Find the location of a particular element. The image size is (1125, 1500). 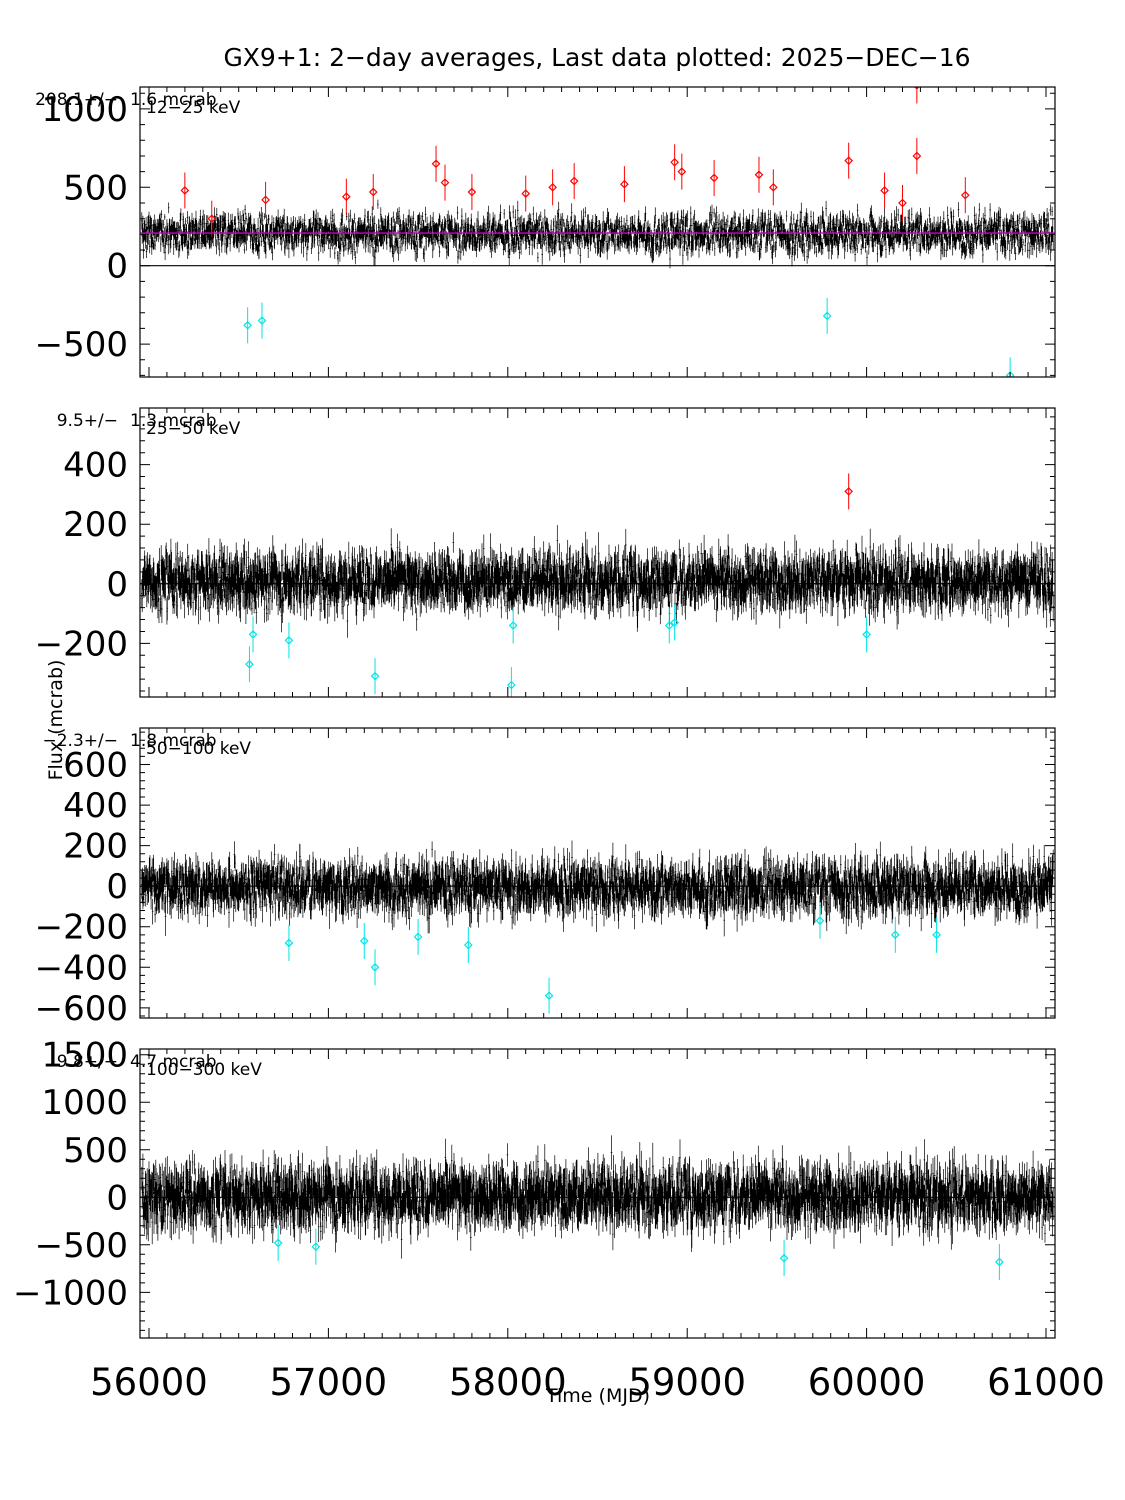

band-label: 100−300 keV is located at coordinates (204, 1070).